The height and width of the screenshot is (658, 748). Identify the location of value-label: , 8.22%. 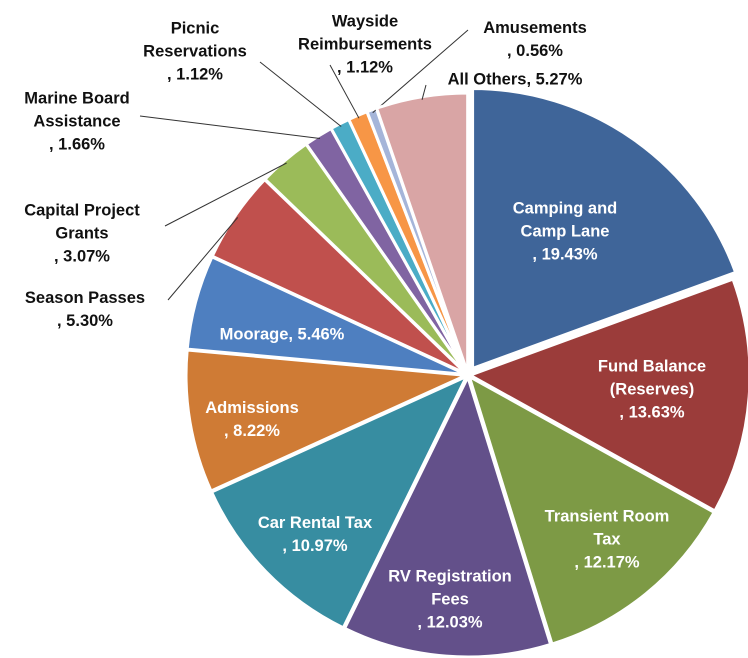
(252, 431).